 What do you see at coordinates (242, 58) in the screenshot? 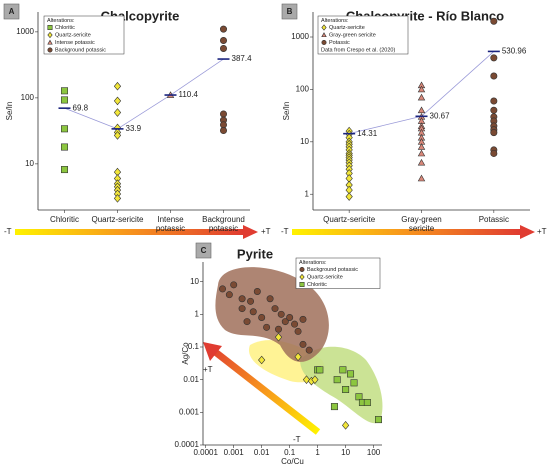
I see `mean-label: 387.4` at bounding box center [242, 58].